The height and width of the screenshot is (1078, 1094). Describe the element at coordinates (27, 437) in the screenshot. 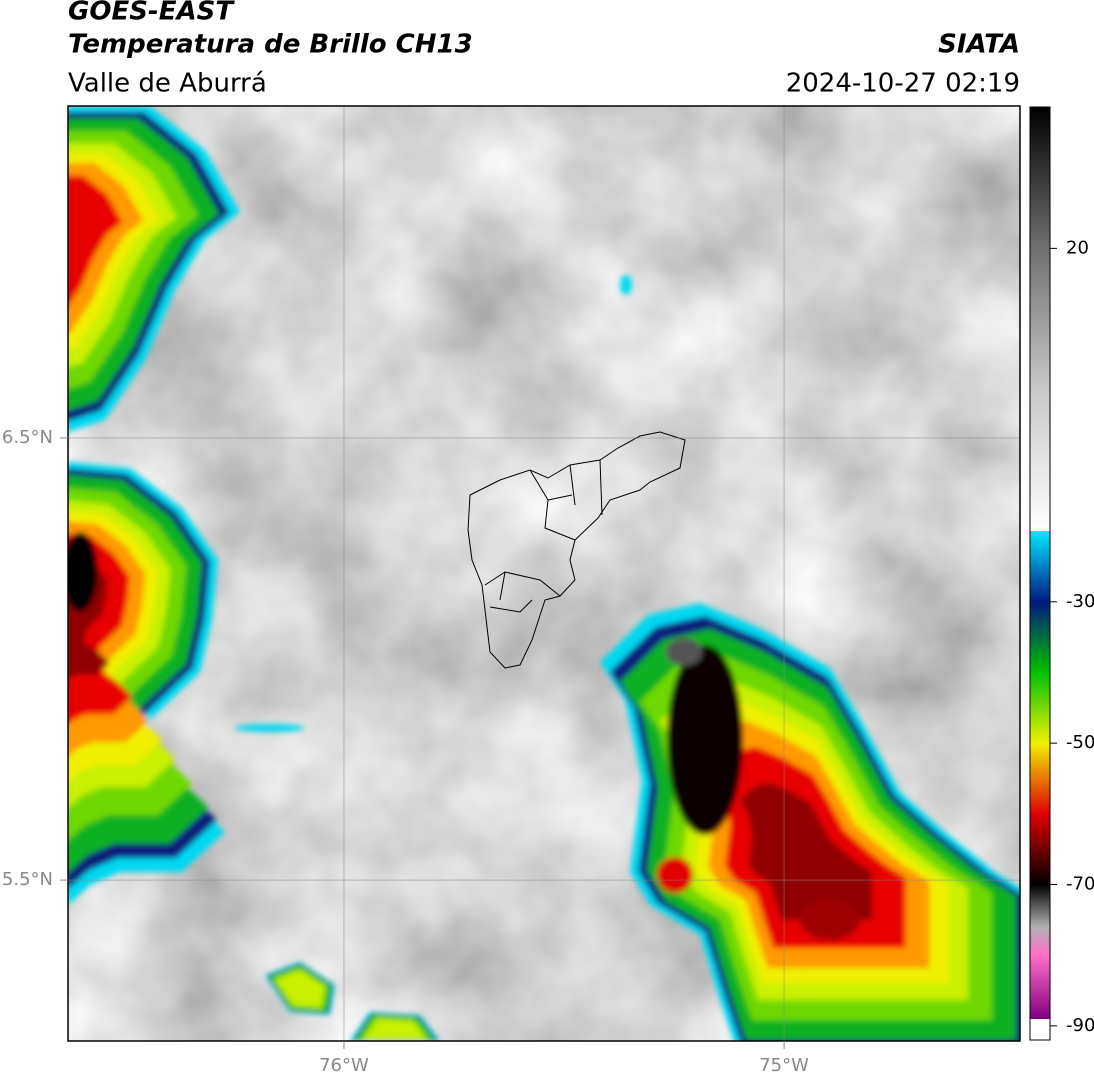

I see `y-tick-label: 6.5°N` at that location.